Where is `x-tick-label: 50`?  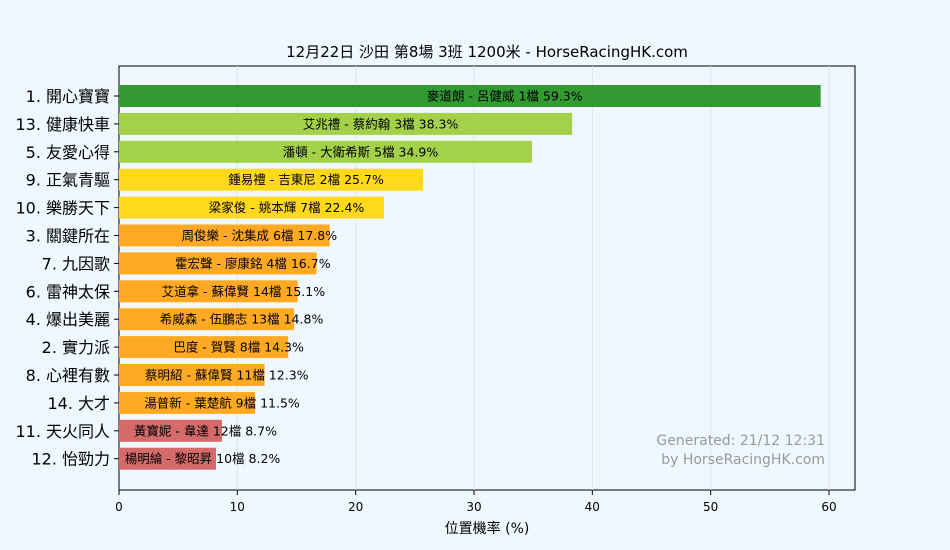 x-tick-label: 50 is located at coordinates (710, 507).